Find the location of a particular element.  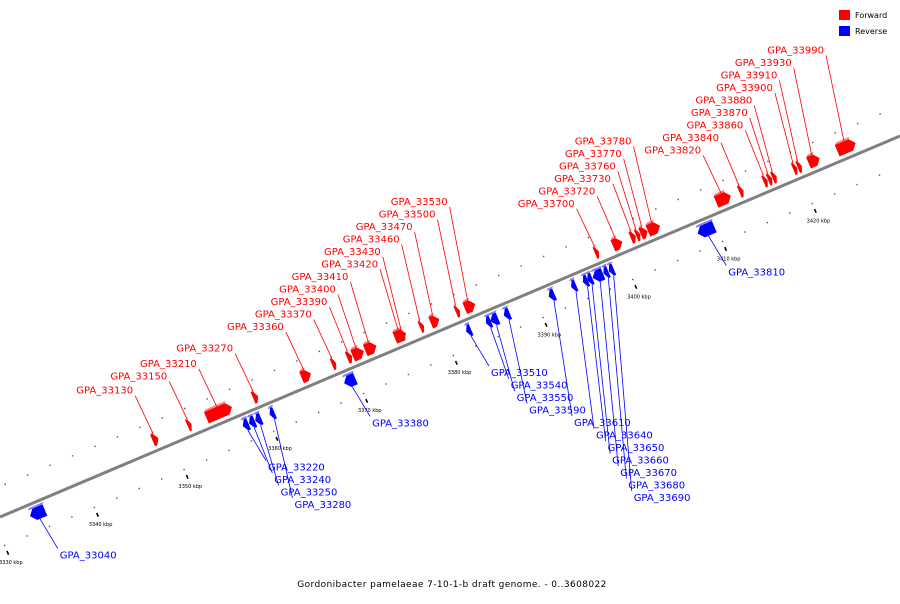

gene-label: GPA_33650 is located at coordinates (636, 448).